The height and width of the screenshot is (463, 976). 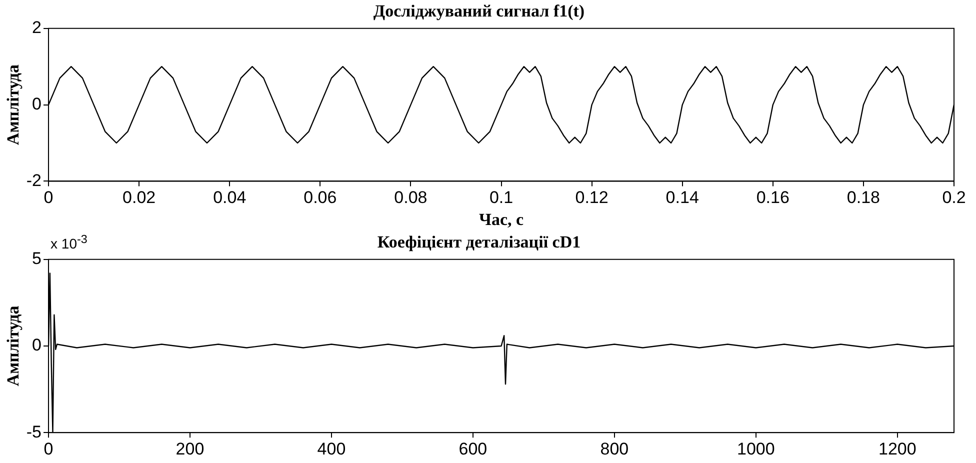 What do you see at coordinates (479, 11) in the screenshot?
I see `chart-title: Досліджуваний сигнал f1(t)` at bounding box center [479, 11].